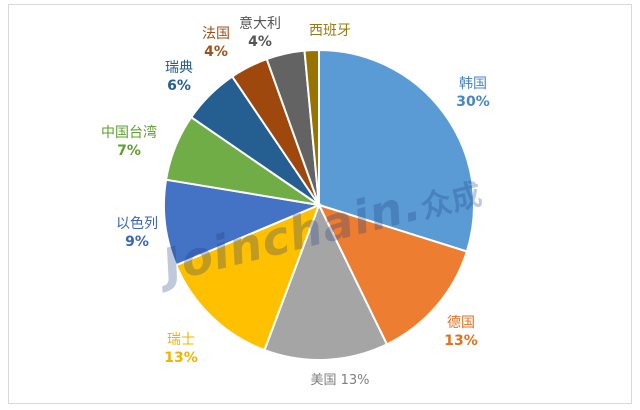 The image size is (640, 410). What do you see at coordinates (473, 102) in the screenshot?
I see `label-korea-pct: 30%` at bounding box center [473, 102].